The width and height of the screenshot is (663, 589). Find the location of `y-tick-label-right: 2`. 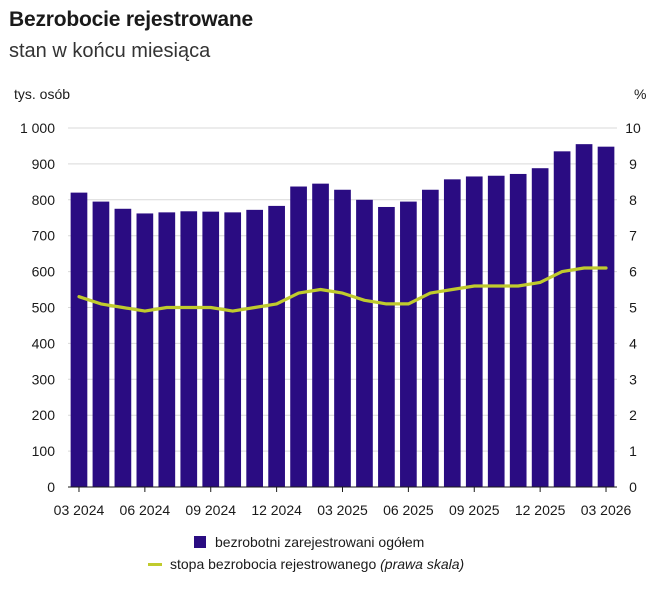

y-tick-label-right: 2 is located at coordinates (633, 415).